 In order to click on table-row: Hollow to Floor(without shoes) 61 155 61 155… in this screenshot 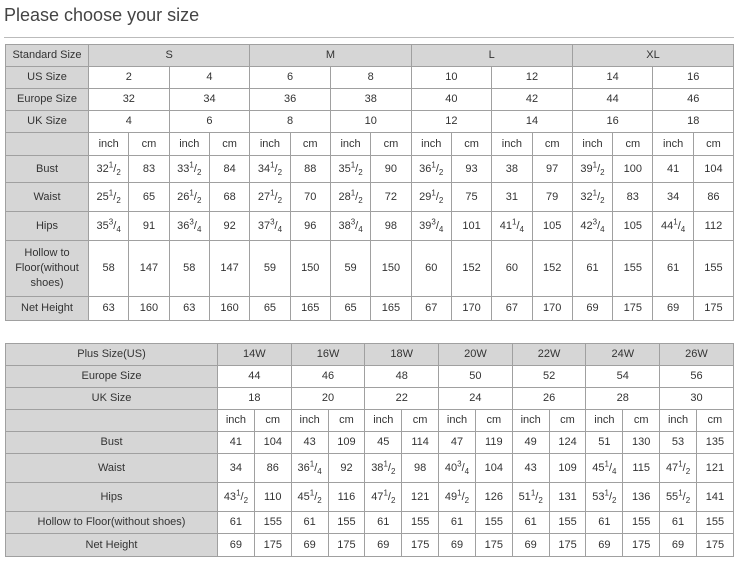, I will do `click(369, 522)`.